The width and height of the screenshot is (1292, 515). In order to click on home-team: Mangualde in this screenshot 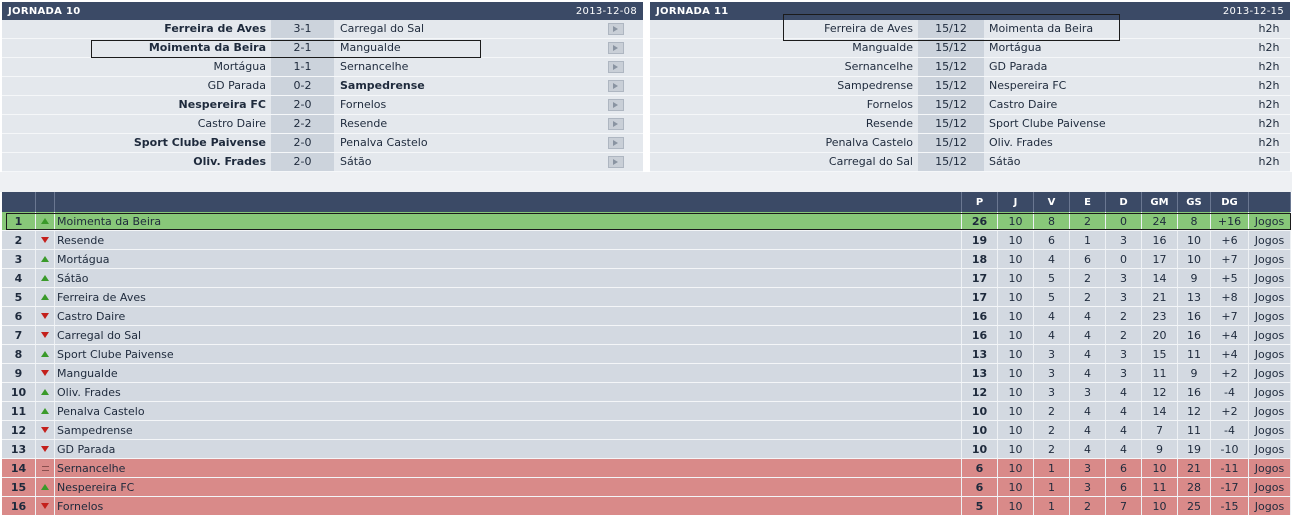, I will do `click(882, 47)`.